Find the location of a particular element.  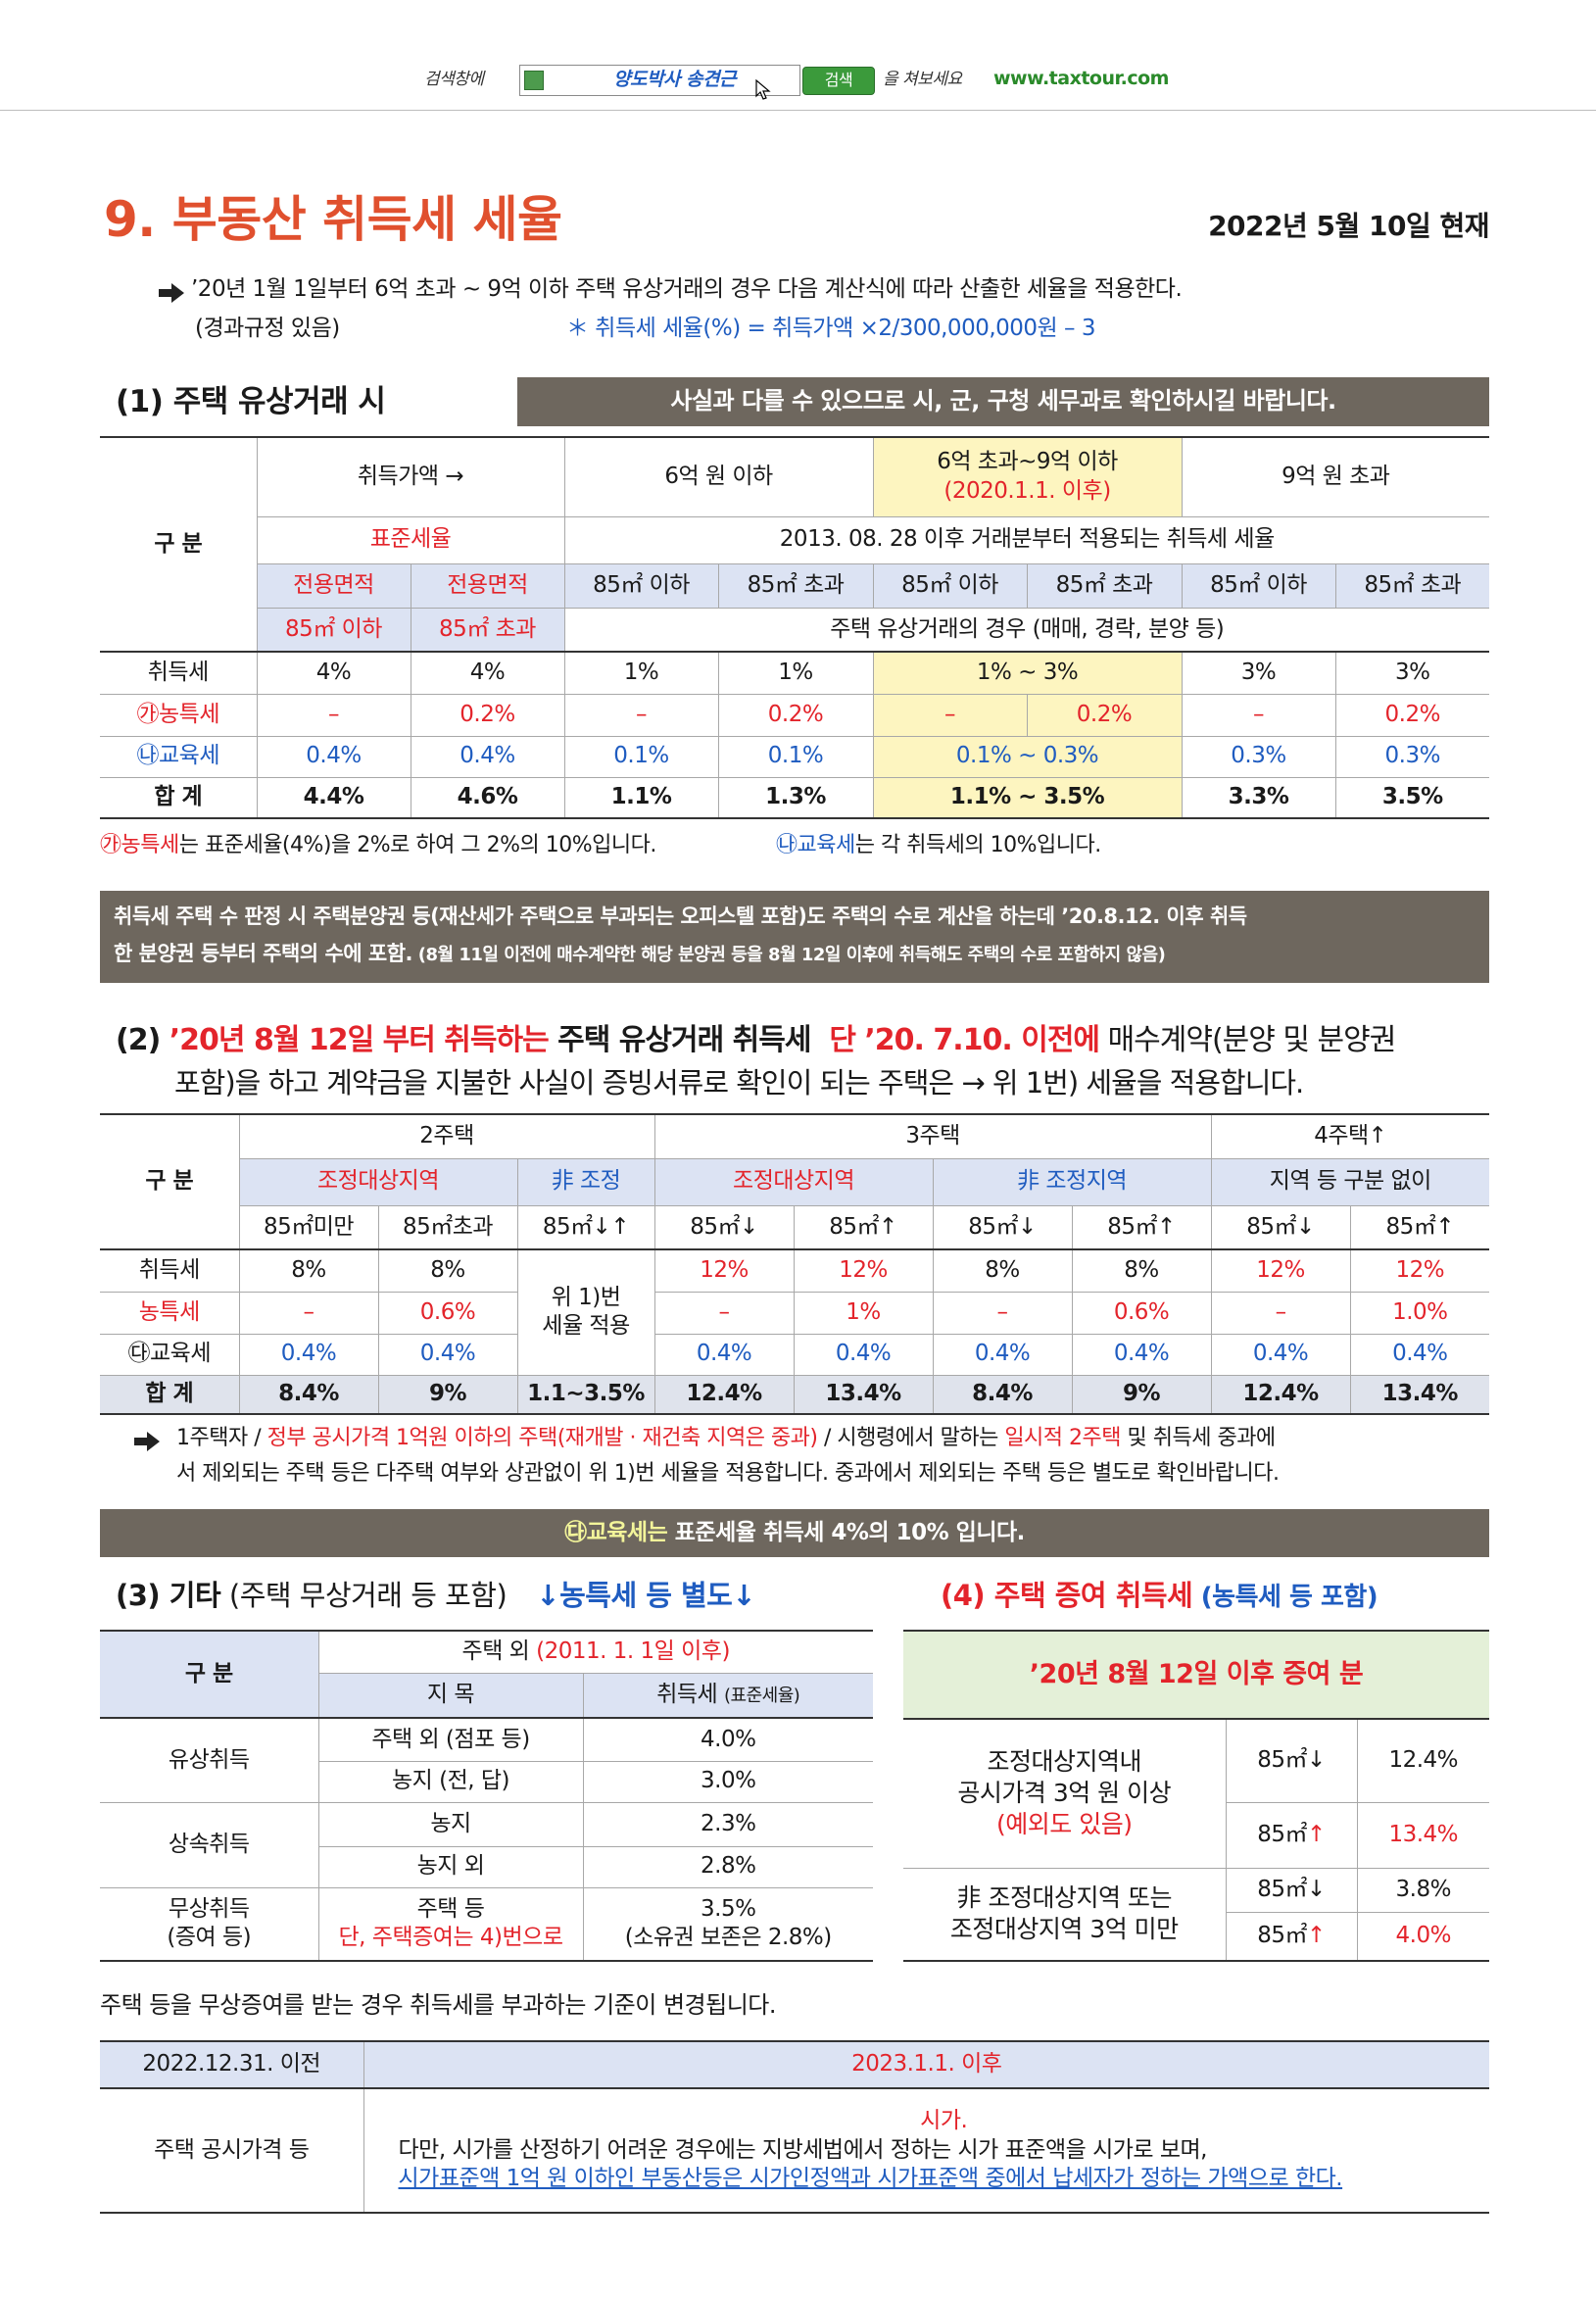

table-cell: 0.1% is located at coordinates (641, 756).